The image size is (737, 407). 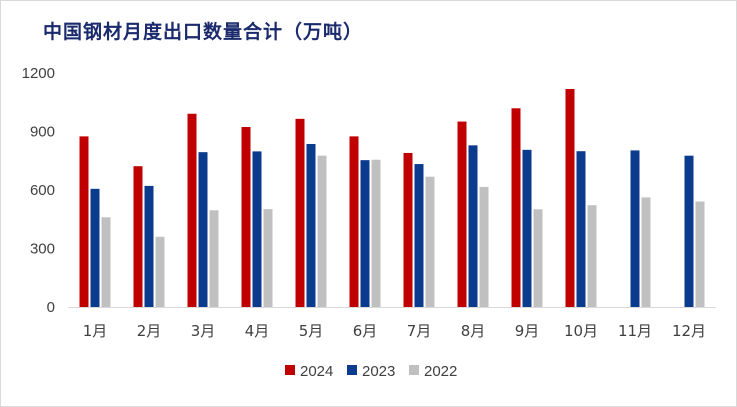 I want to click on legend-label-2024: 2024, so click(x=316, y=371).